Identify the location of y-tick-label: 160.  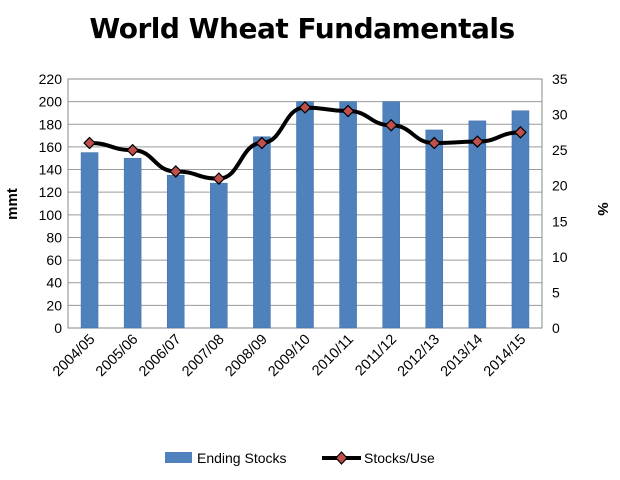
(51, 147).